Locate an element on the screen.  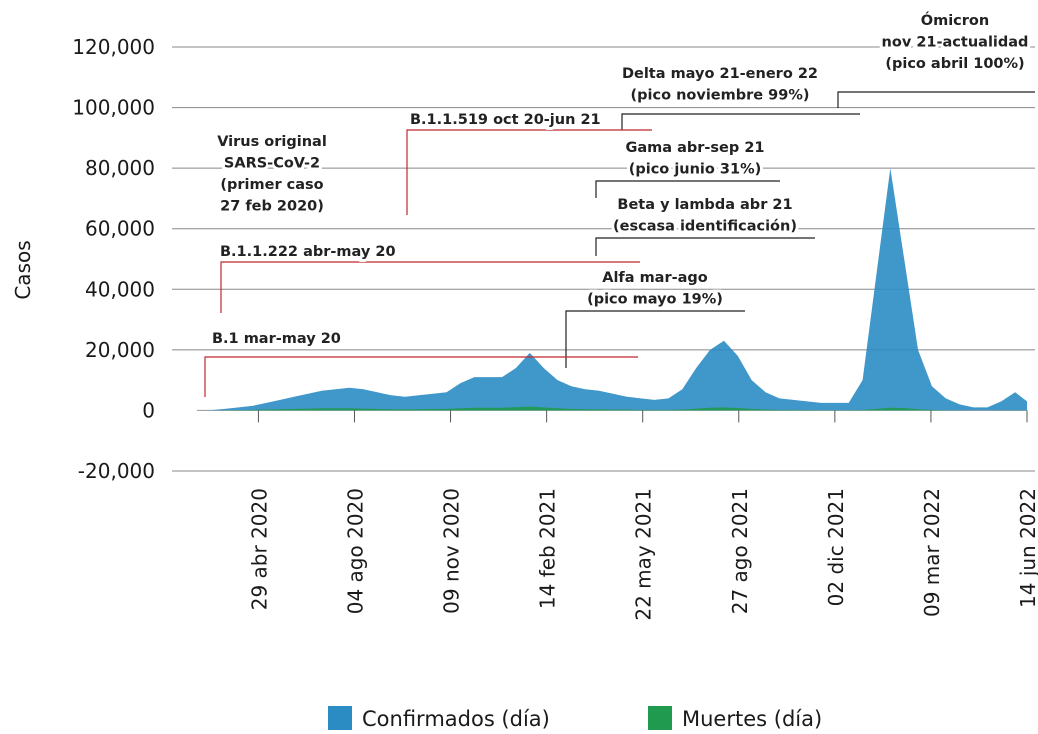
annotation: nov 21-actualidad is located at coordinates (955, 43).